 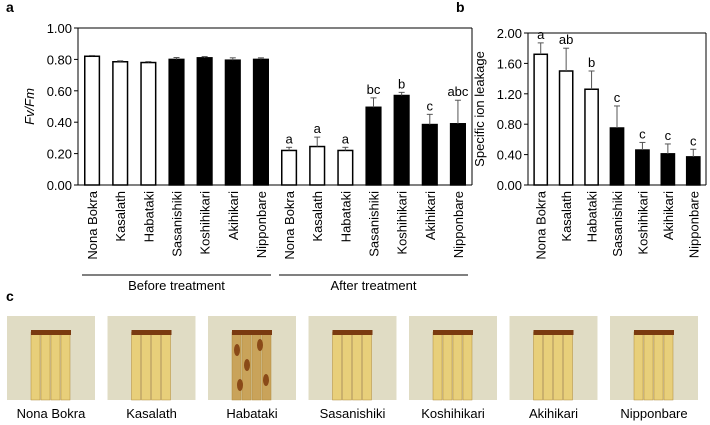 What do you see at coordinates (653, 413) in the screenshot?
I see `photo-caption: Nipponbare` at bounding box center [653, 413].